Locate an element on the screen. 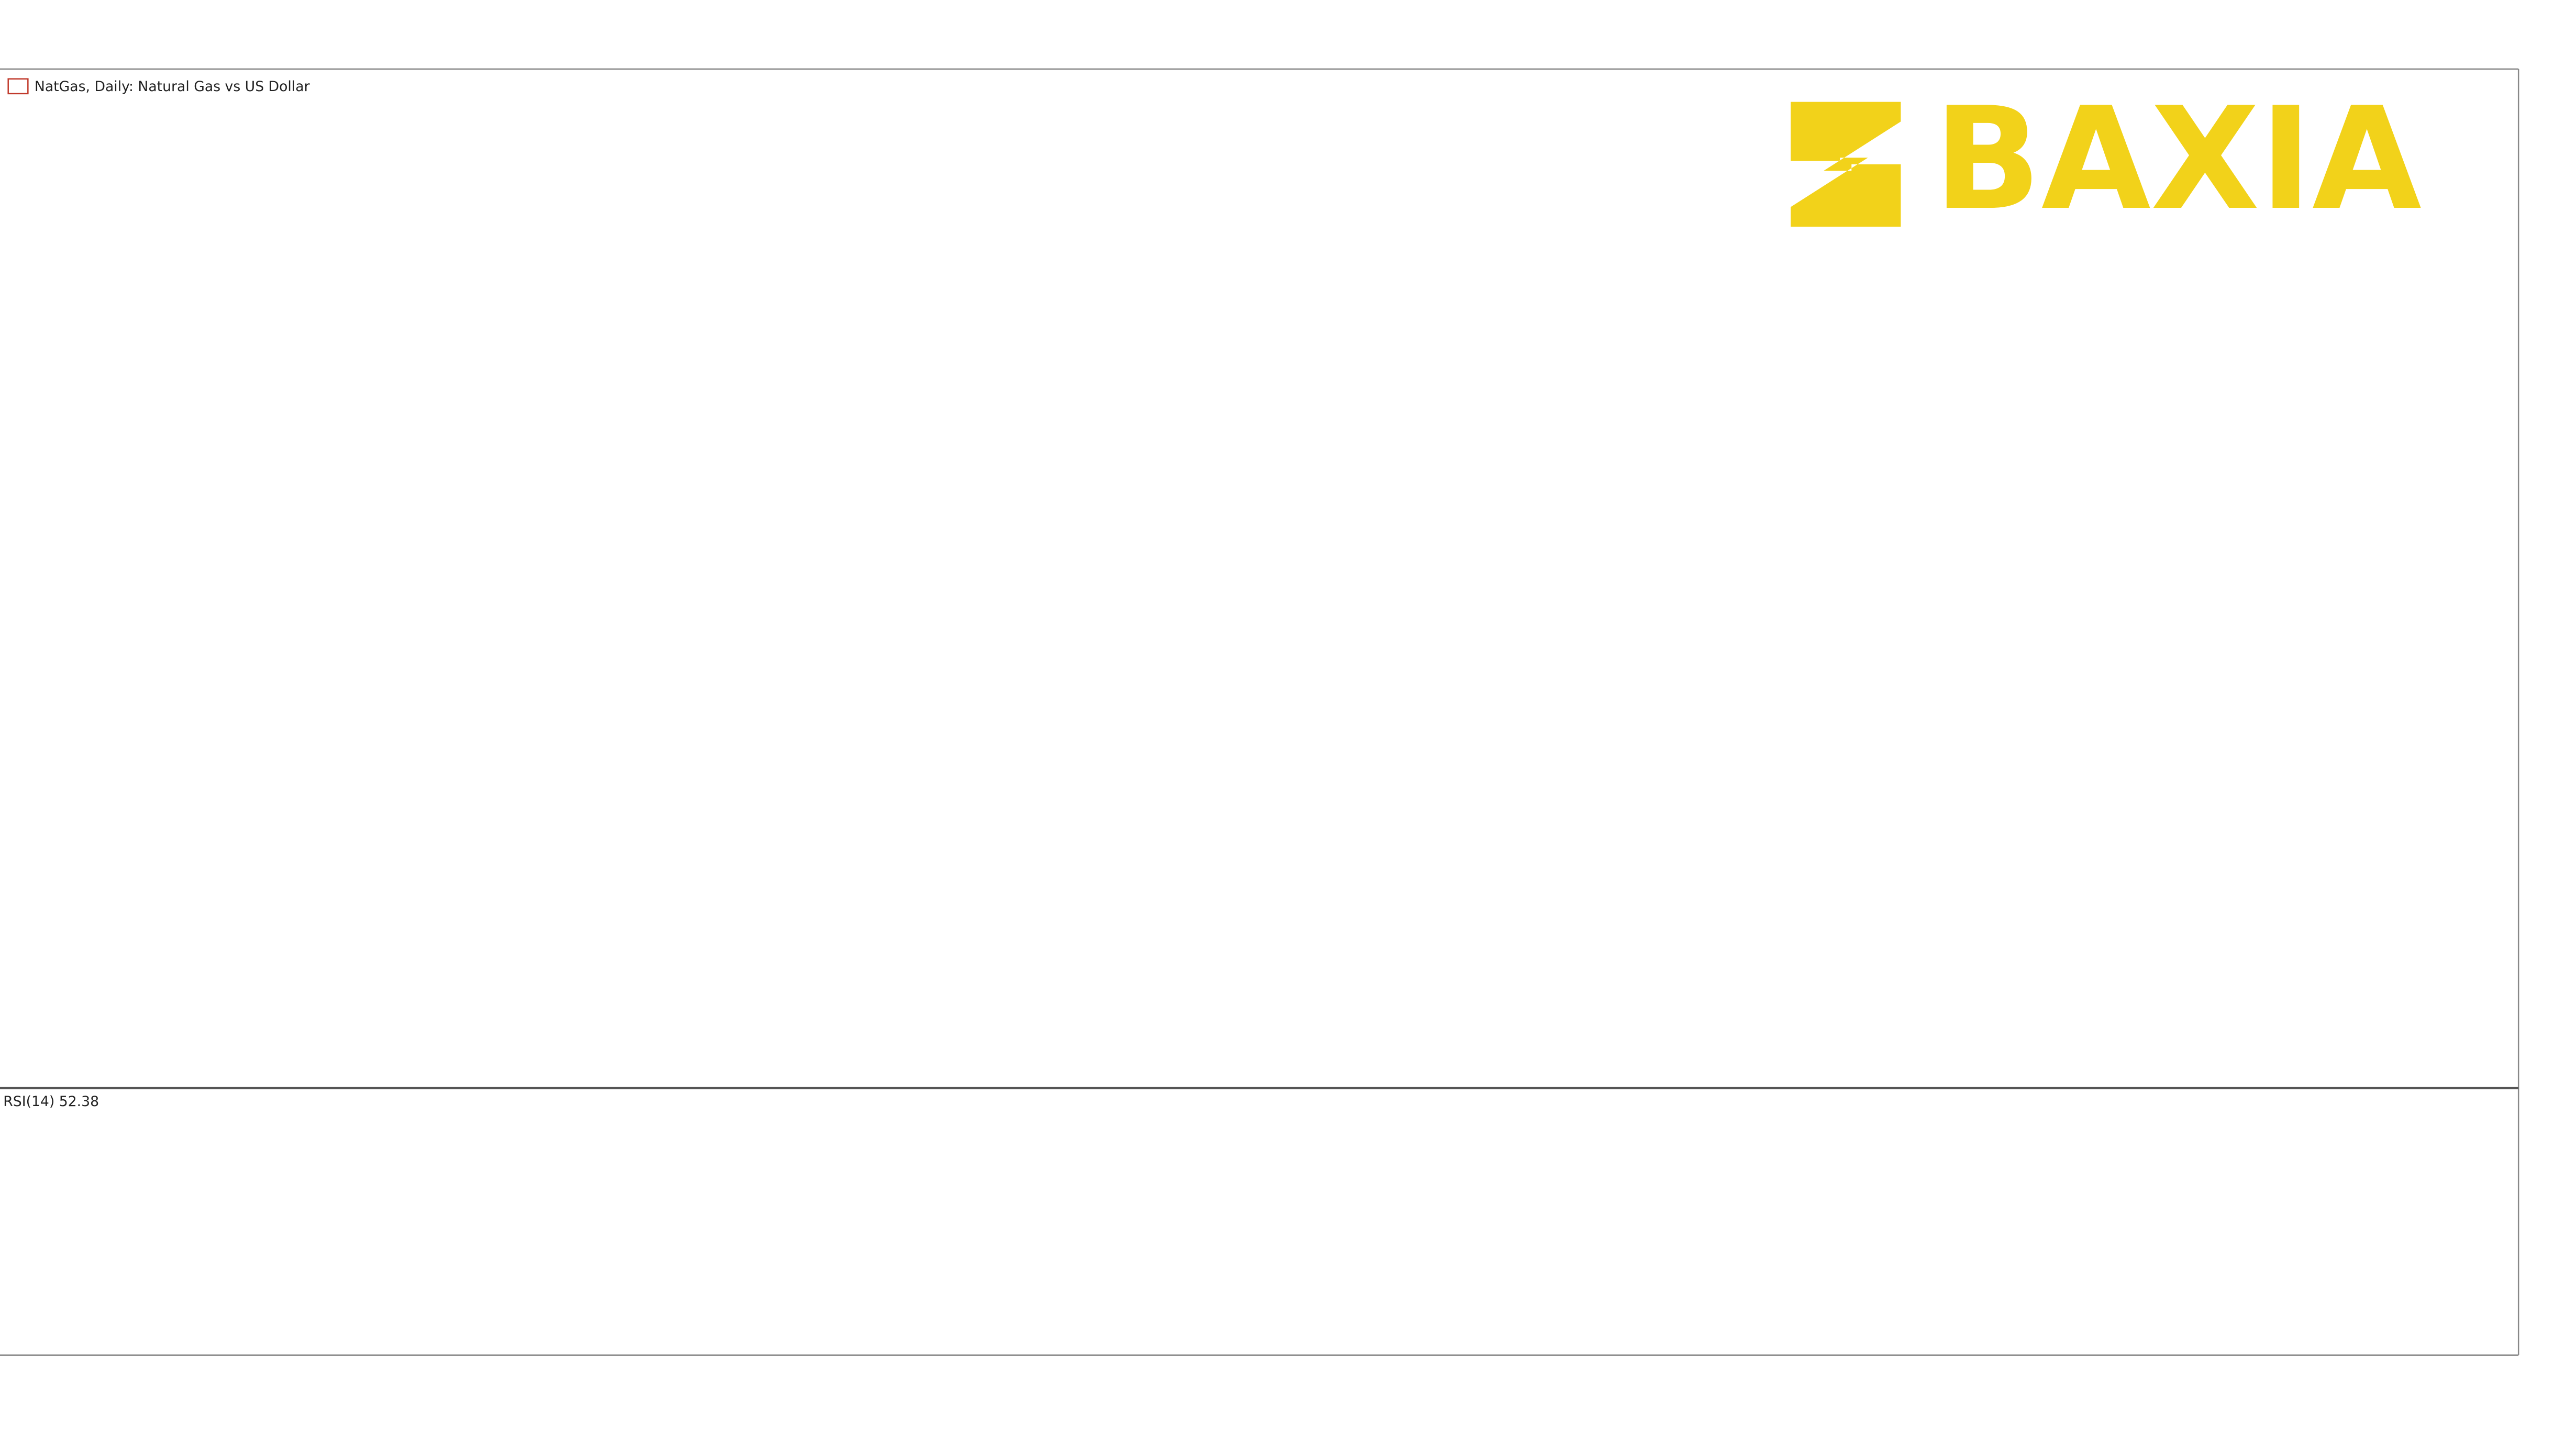 The height and width of the screenshot is (1451, 2576). rsi-title: RSI(14) 52.38 is located at coordinates (51, 1101).